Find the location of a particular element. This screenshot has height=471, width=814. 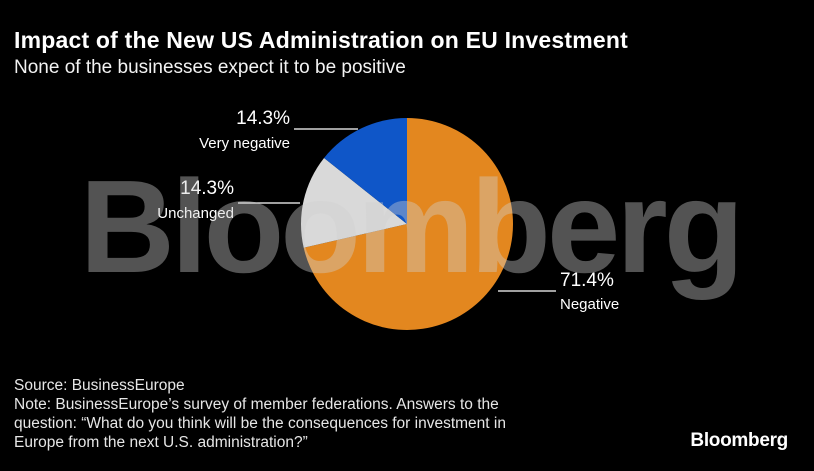

pie-slice-negative is located at coordinates (408, 224).